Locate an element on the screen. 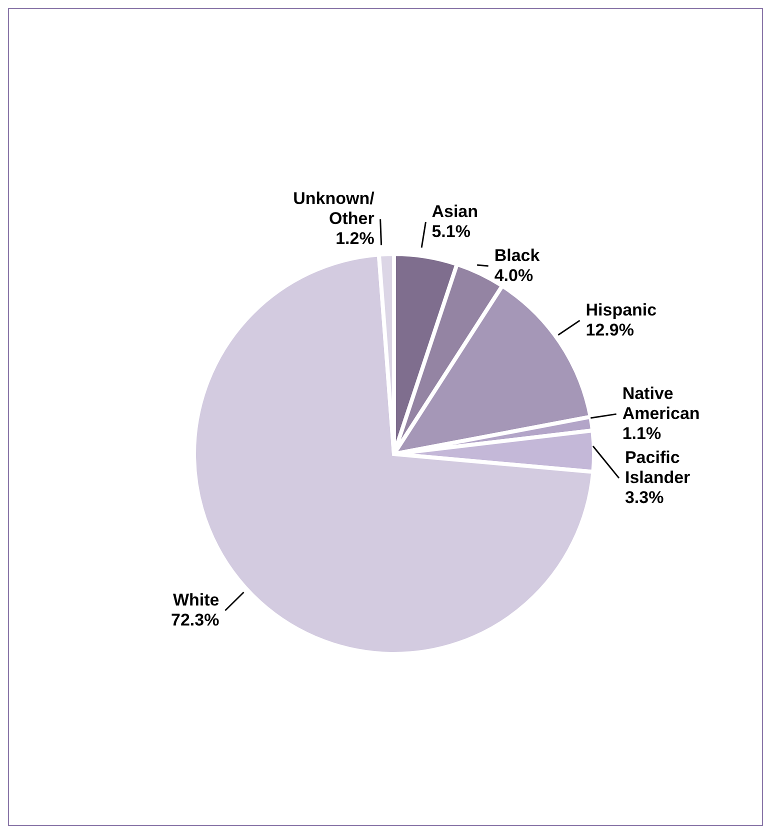 The height and width of the screenshot is (834, 773). data-label: 1.1% is located at coordinates (642, 434).